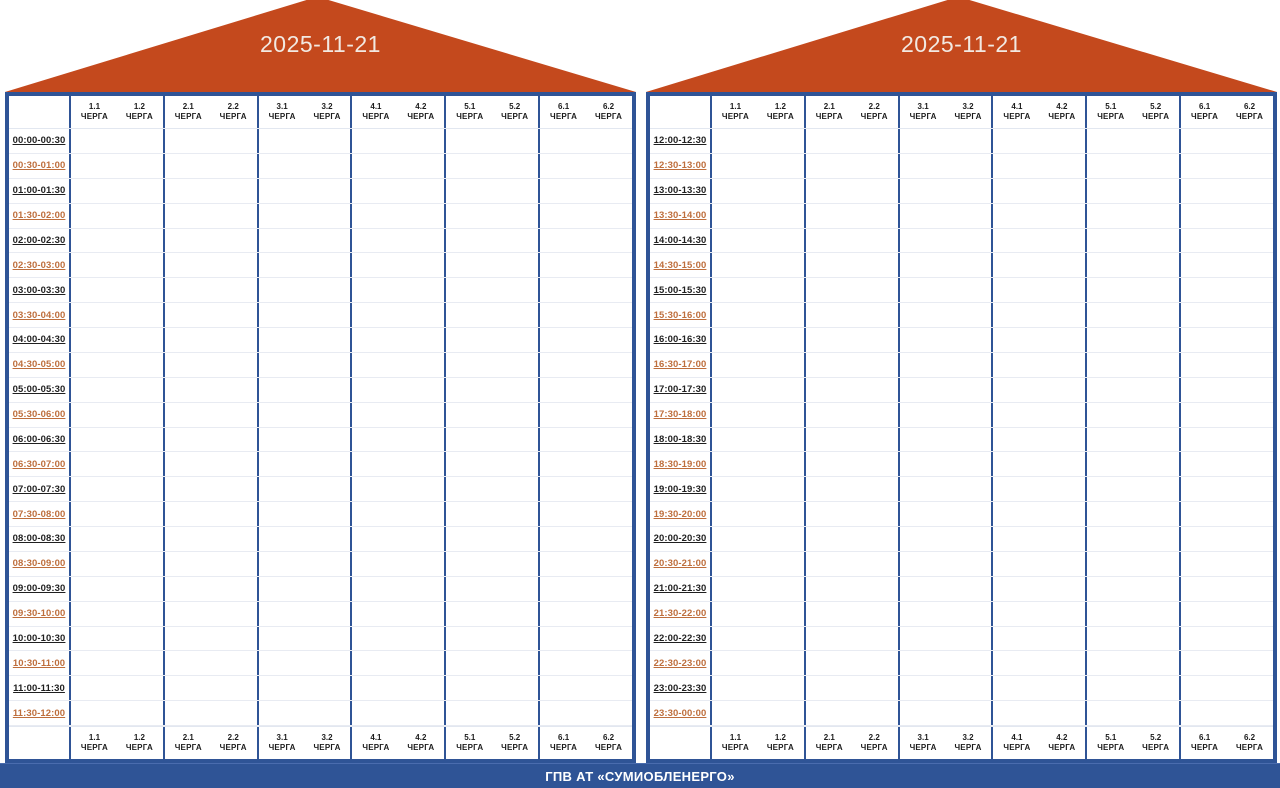 The height and width of the screenshot is (788, 1280). What do you see at coordinates (1016, 112) in the screenshot?
I see `column-header: 4.1 ЧЕРГА` at bounding box center [1016, 112].